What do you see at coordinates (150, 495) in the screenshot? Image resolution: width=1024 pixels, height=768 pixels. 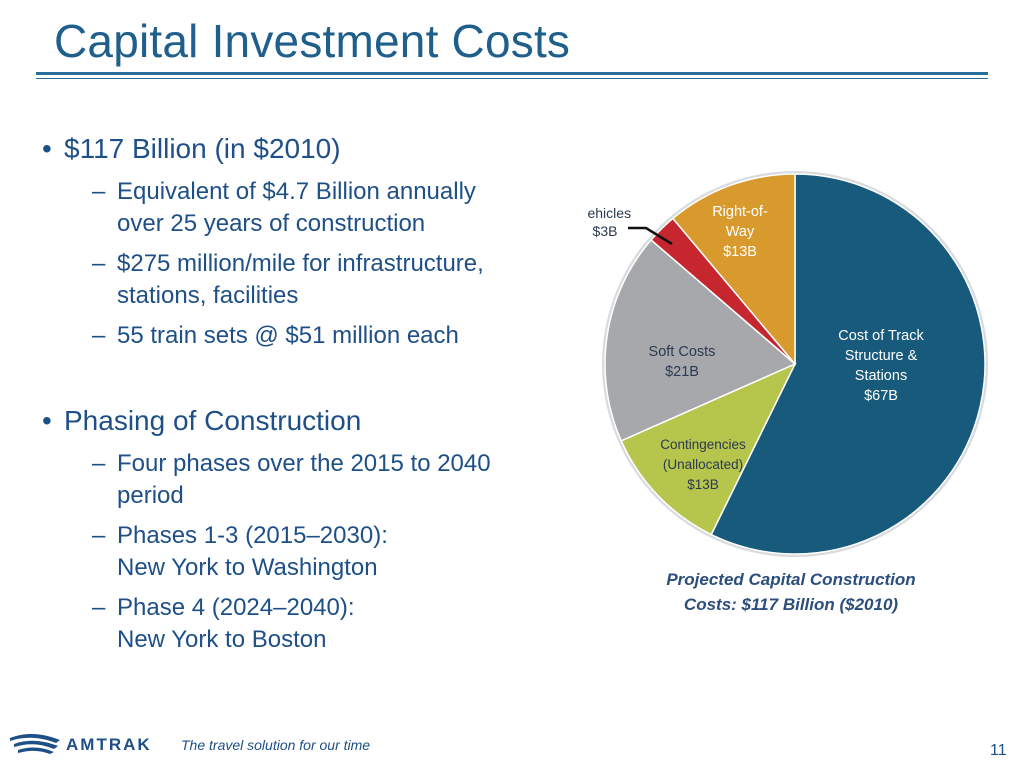 I see `sub-bullet-line: period` at bounding box center [150, 495].